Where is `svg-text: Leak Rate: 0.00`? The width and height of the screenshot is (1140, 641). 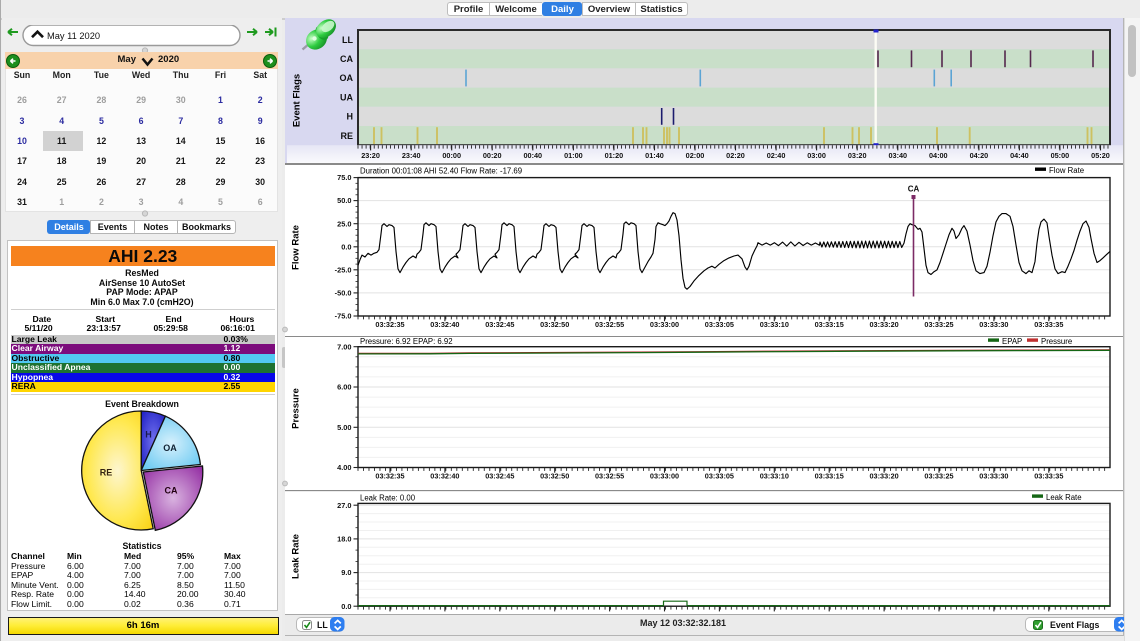 svg-text: Leak Rate: 0.00 is located at coordinates (388, 497).